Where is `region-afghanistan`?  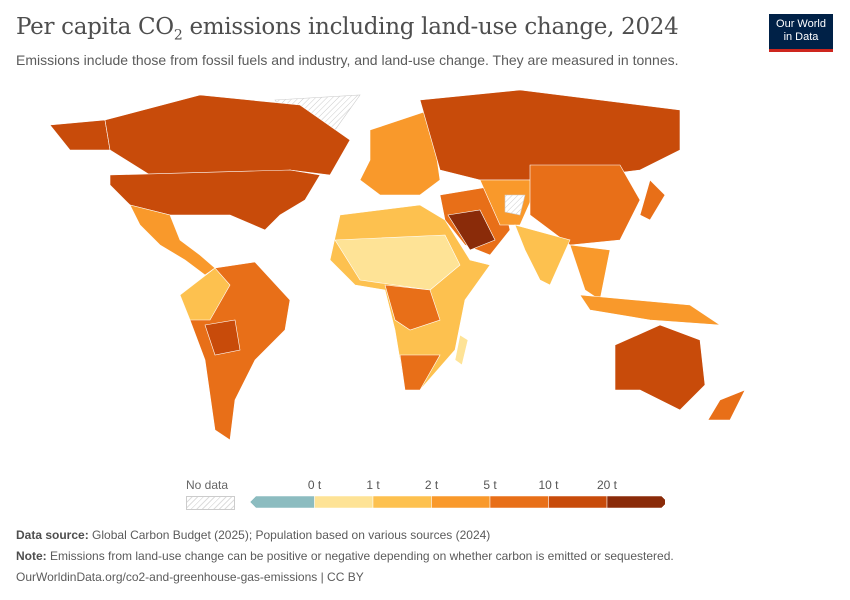 region-afghanistan is located at coordinates (515, 205).